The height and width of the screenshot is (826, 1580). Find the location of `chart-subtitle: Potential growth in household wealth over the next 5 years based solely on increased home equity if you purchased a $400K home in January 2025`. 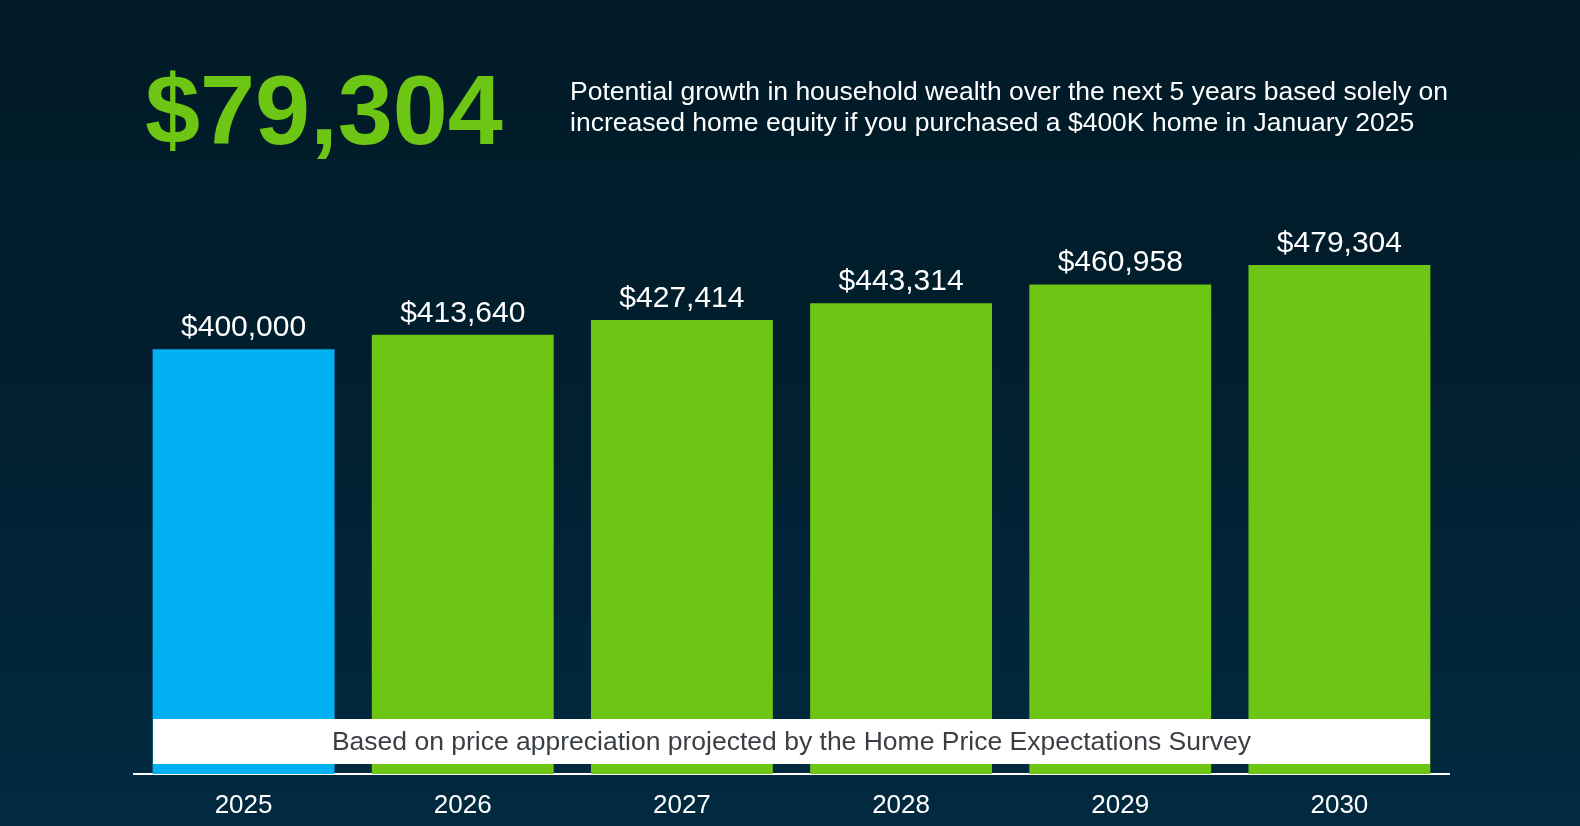

chart-subtitle: Potential growth in household wealth over the next 5 years based solely on increased home equity if you purchased a $400K home in January 2025 is located at coordinates (1009, 107).